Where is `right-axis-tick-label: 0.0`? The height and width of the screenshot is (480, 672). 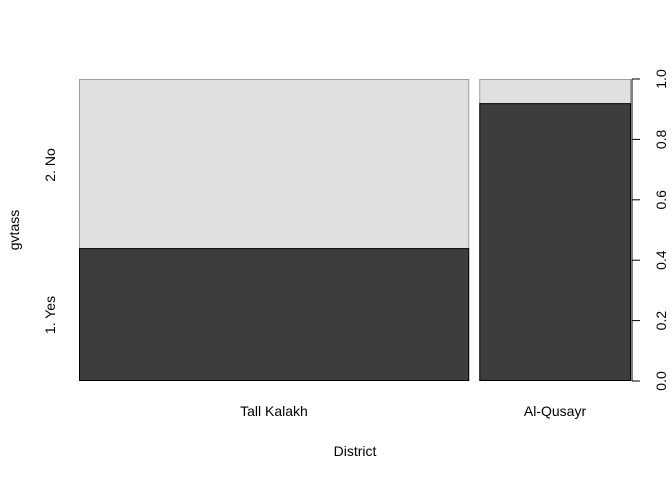 right-axis-tick-label: 0.0 is located at coordinates (661, 381).